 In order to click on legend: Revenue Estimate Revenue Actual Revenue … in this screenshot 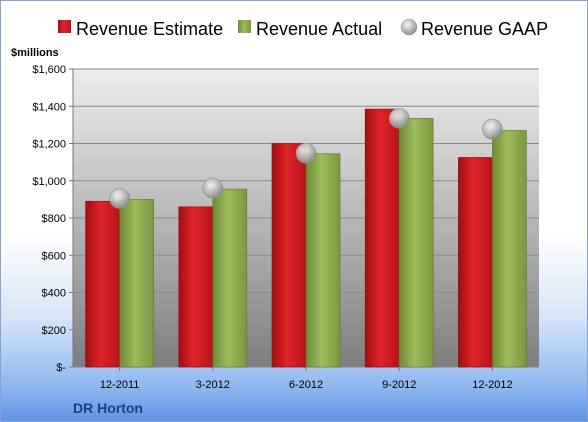, I will do `click(303, 28)`.